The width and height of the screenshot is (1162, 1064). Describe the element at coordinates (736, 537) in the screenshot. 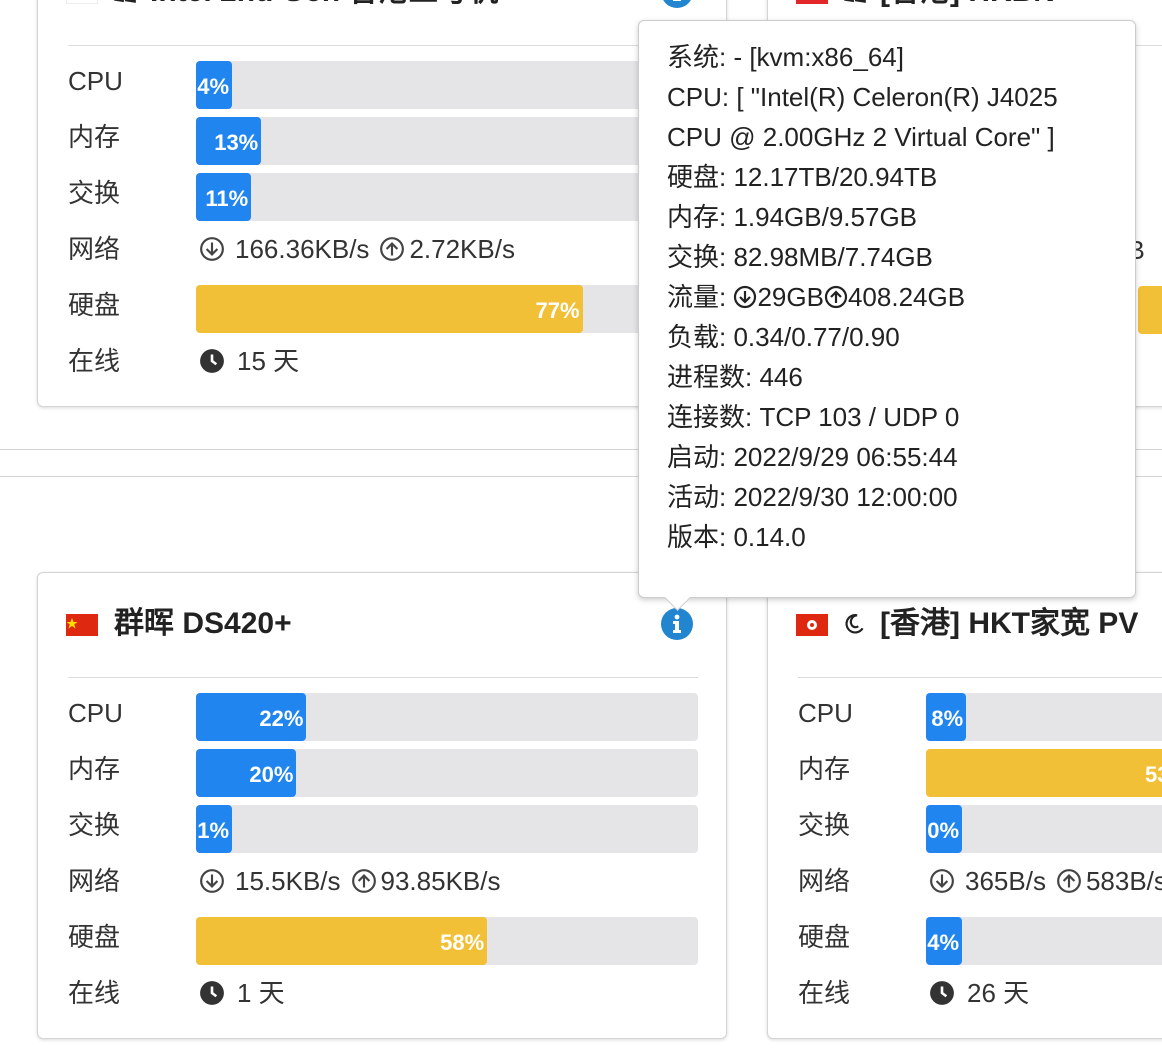

I see `tooltip-line: 版本: 0.14.0` at that location.